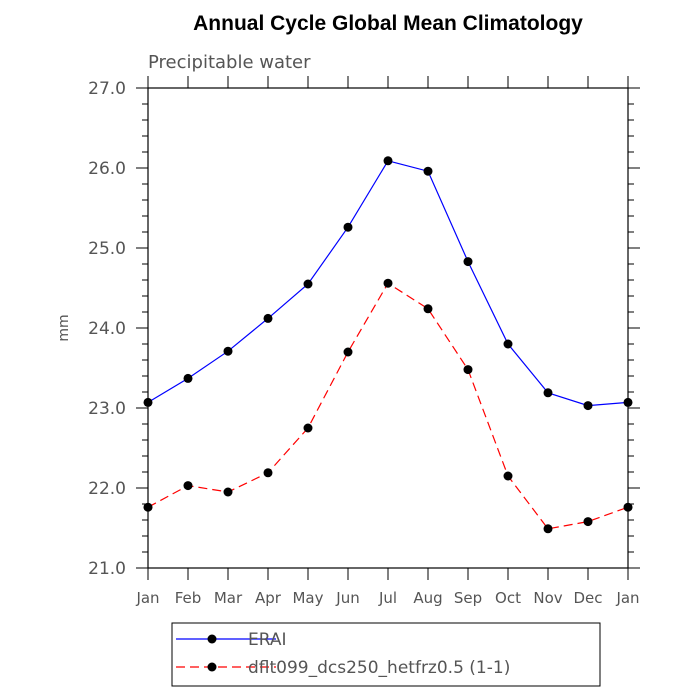 Image resolution: width=700 pixels, height=700 pixels. Describe the element at coordinates (107, 569) in the screenshot. I see `y-tick-label: 21.0` at that location.